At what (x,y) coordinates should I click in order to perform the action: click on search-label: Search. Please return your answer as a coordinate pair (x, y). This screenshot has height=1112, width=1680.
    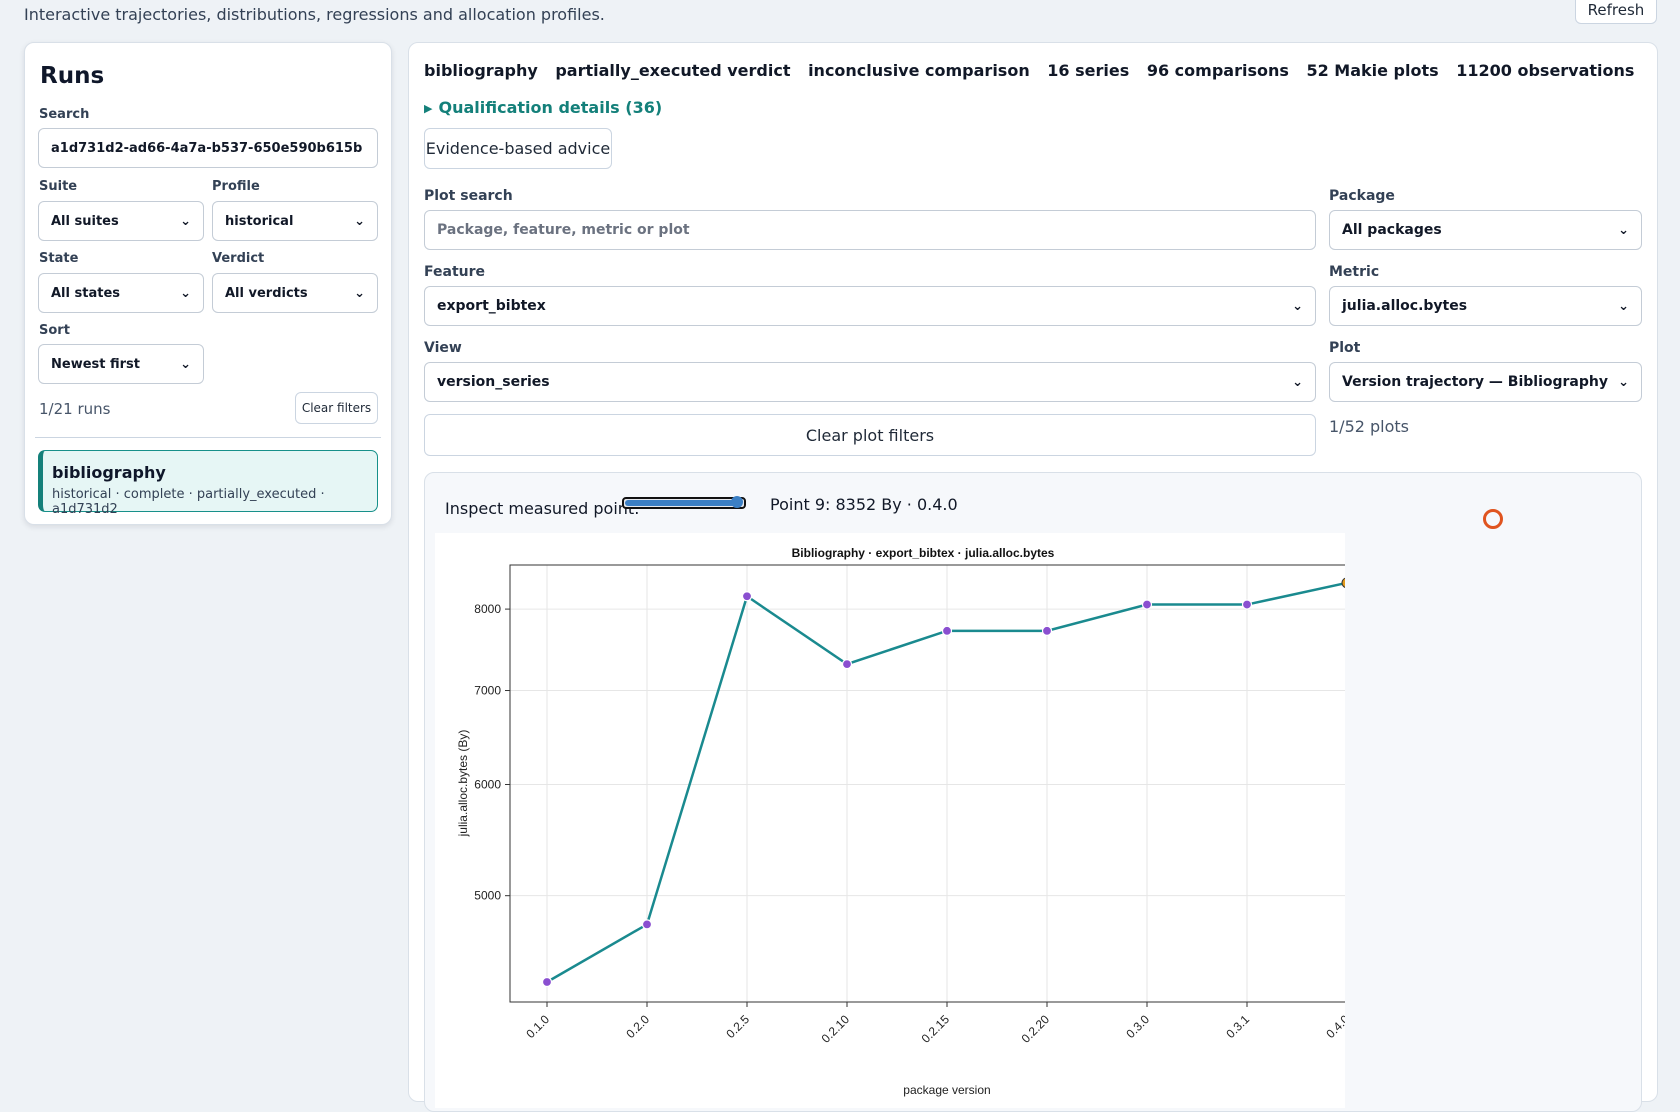
    Looking at the image, I should click on (64, 114).